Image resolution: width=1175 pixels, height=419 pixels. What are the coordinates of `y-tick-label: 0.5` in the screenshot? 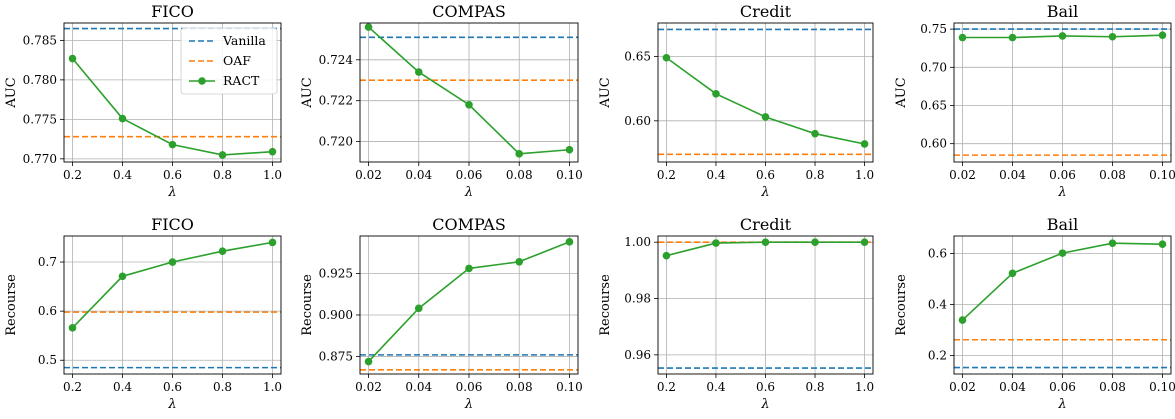 It's located at (47, 360).